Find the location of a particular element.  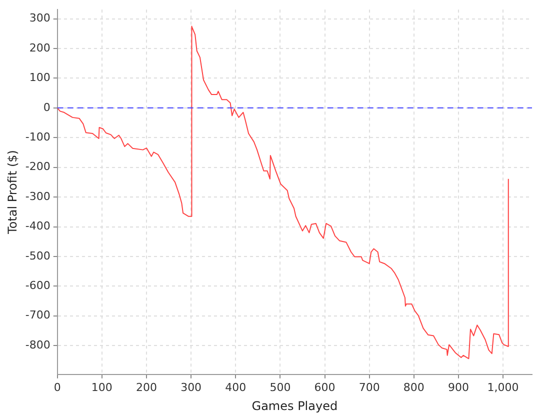

x-tick-label: 900 is located at coordinates (458, 387).